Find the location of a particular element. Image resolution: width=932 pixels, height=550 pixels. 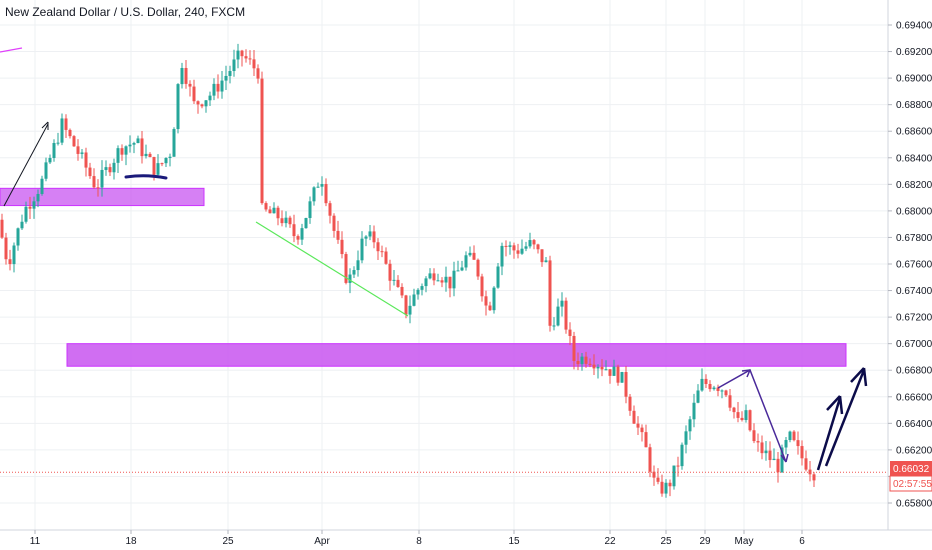

last-price-box is located at coordinates (911, 468).